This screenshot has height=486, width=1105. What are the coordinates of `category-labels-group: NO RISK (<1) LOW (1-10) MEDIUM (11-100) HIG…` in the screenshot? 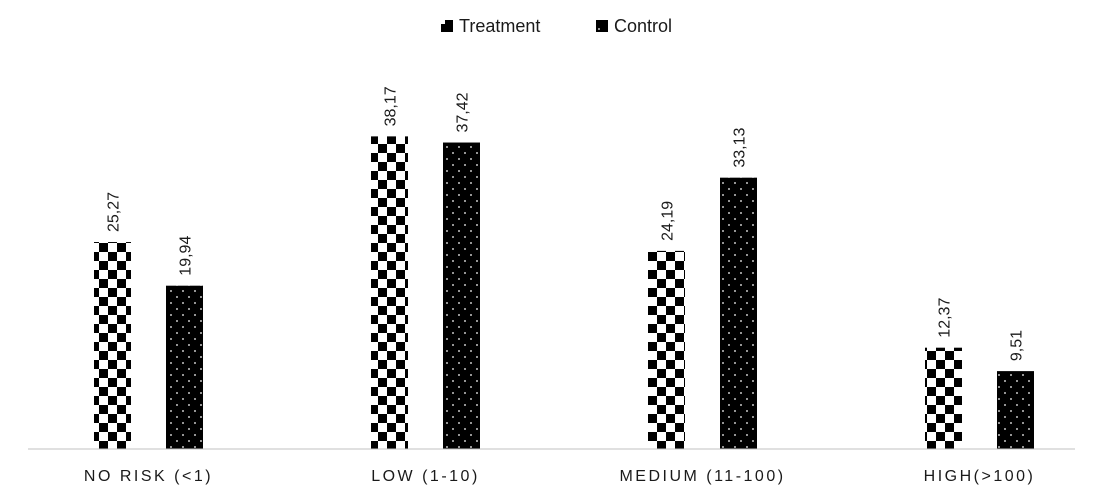 It's located at (560, 476).